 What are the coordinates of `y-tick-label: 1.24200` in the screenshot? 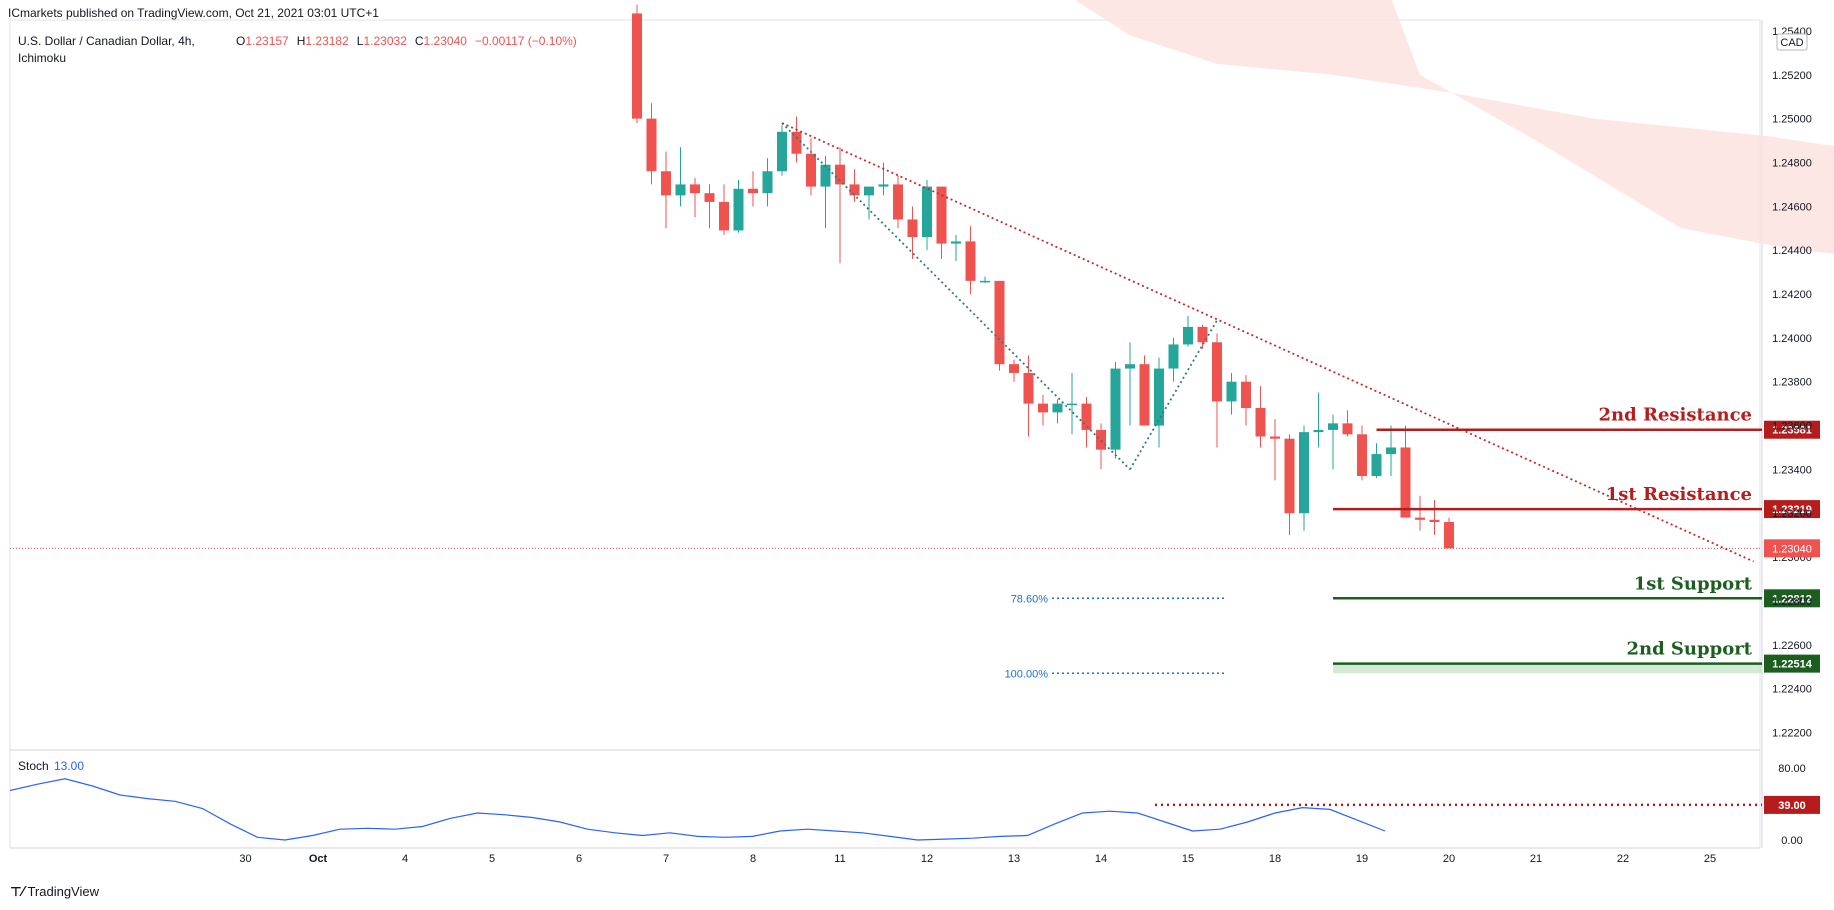 It's located at (1792, 295).